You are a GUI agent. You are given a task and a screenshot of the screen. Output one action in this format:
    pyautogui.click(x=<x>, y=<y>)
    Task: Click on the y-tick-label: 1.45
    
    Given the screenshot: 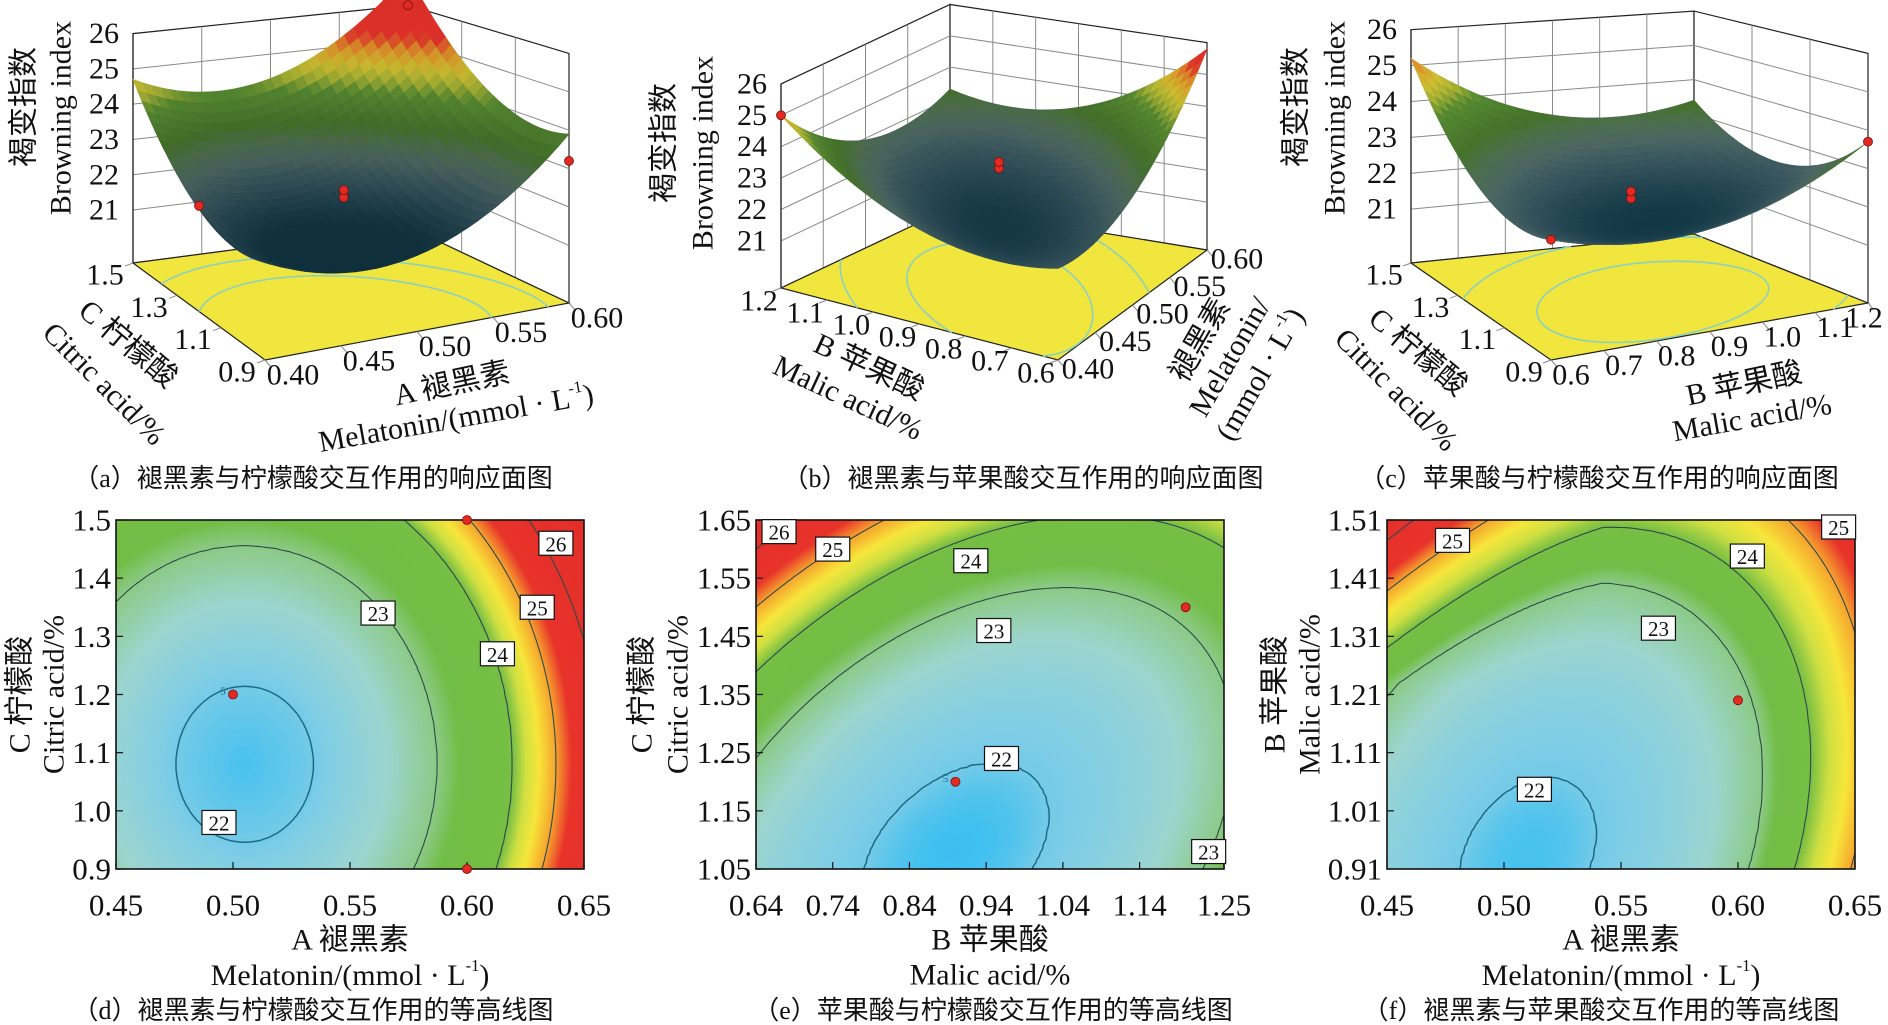 What is the action you would take?
    pyautogui.click(x=724, y=636)
    